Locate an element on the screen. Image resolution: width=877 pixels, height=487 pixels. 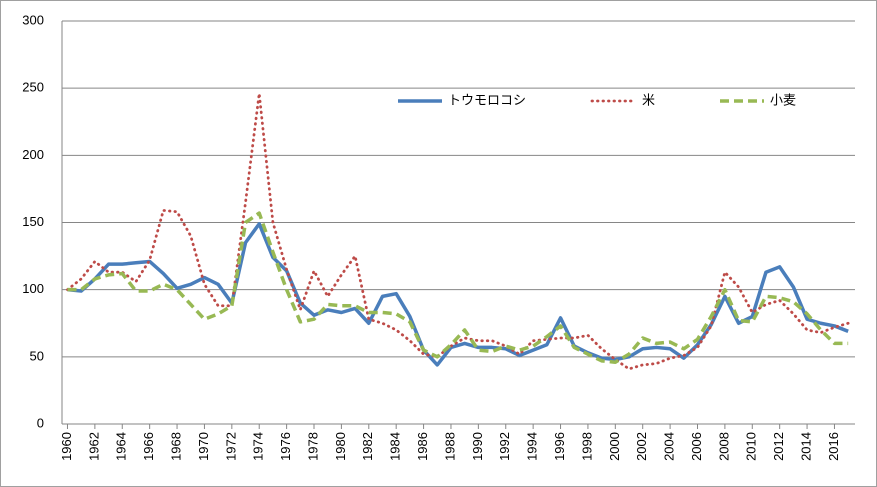
x-tick-label: 1978 is located at coordinates (312, 446).